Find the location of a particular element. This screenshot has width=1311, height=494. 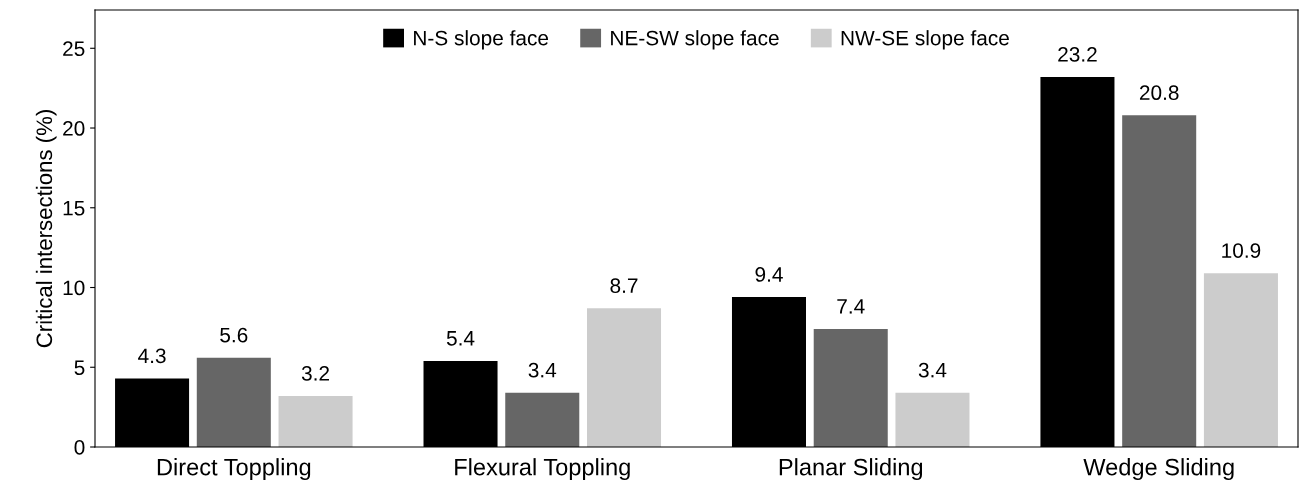

data-label: 20.8 is located at coordinates (1159, 93).